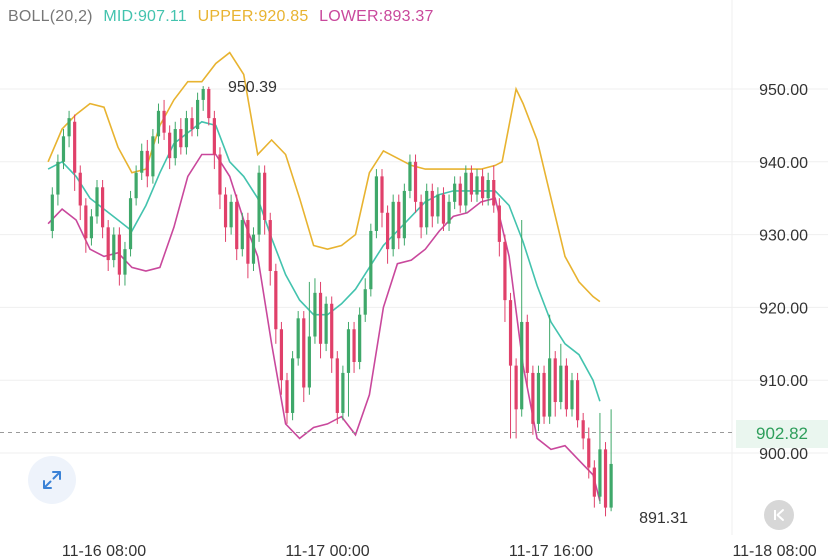  What do you see at coordinates (783, 454) in the screenshot?
I see `y-tick-label: 900.00` at bounding box center [783, 454].